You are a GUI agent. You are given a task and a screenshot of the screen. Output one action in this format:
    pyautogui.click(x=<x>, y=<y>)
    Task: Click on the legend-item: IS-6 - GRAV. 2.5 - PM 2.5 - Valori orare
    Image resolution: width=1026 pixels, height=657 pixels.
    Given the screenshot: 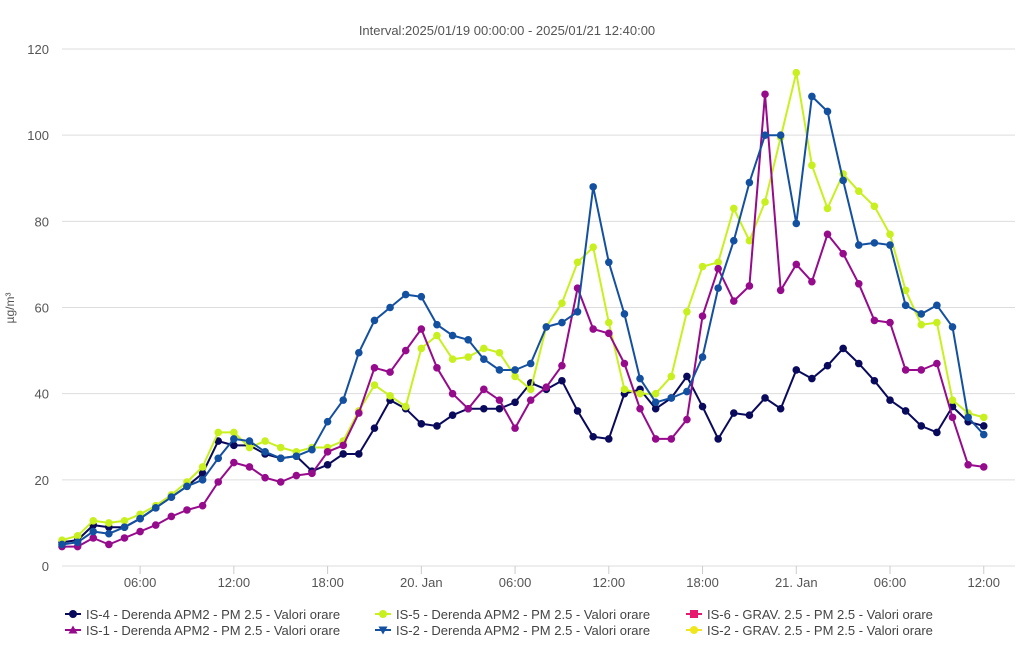 What is the action you would take?
    pyautogui.click(x=809, y=614)
    